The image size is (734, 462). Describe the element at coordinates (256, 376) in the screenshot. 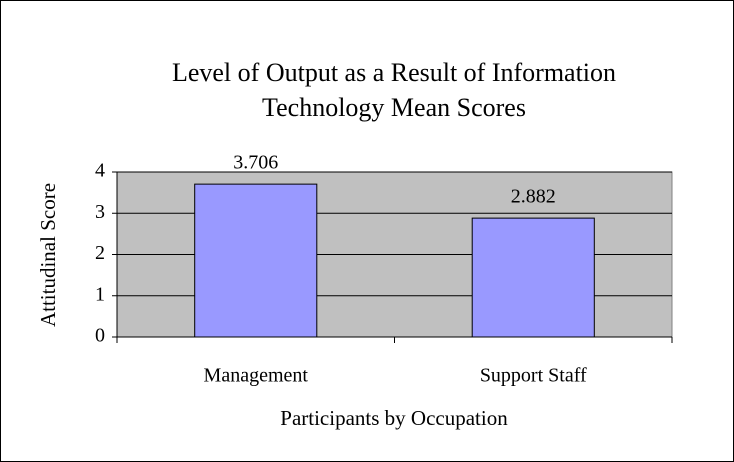

I see `x-tick-label: Management` at that location.